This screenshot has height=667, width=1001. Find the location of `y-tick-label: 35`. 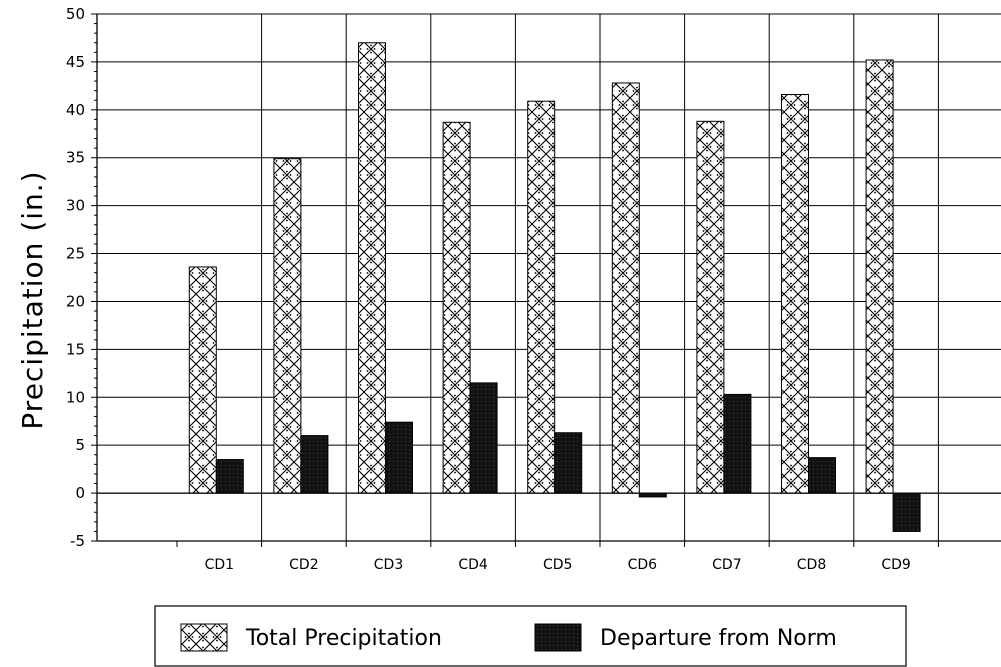

y-tick-label: 35 is located at coordinates (75, 158).